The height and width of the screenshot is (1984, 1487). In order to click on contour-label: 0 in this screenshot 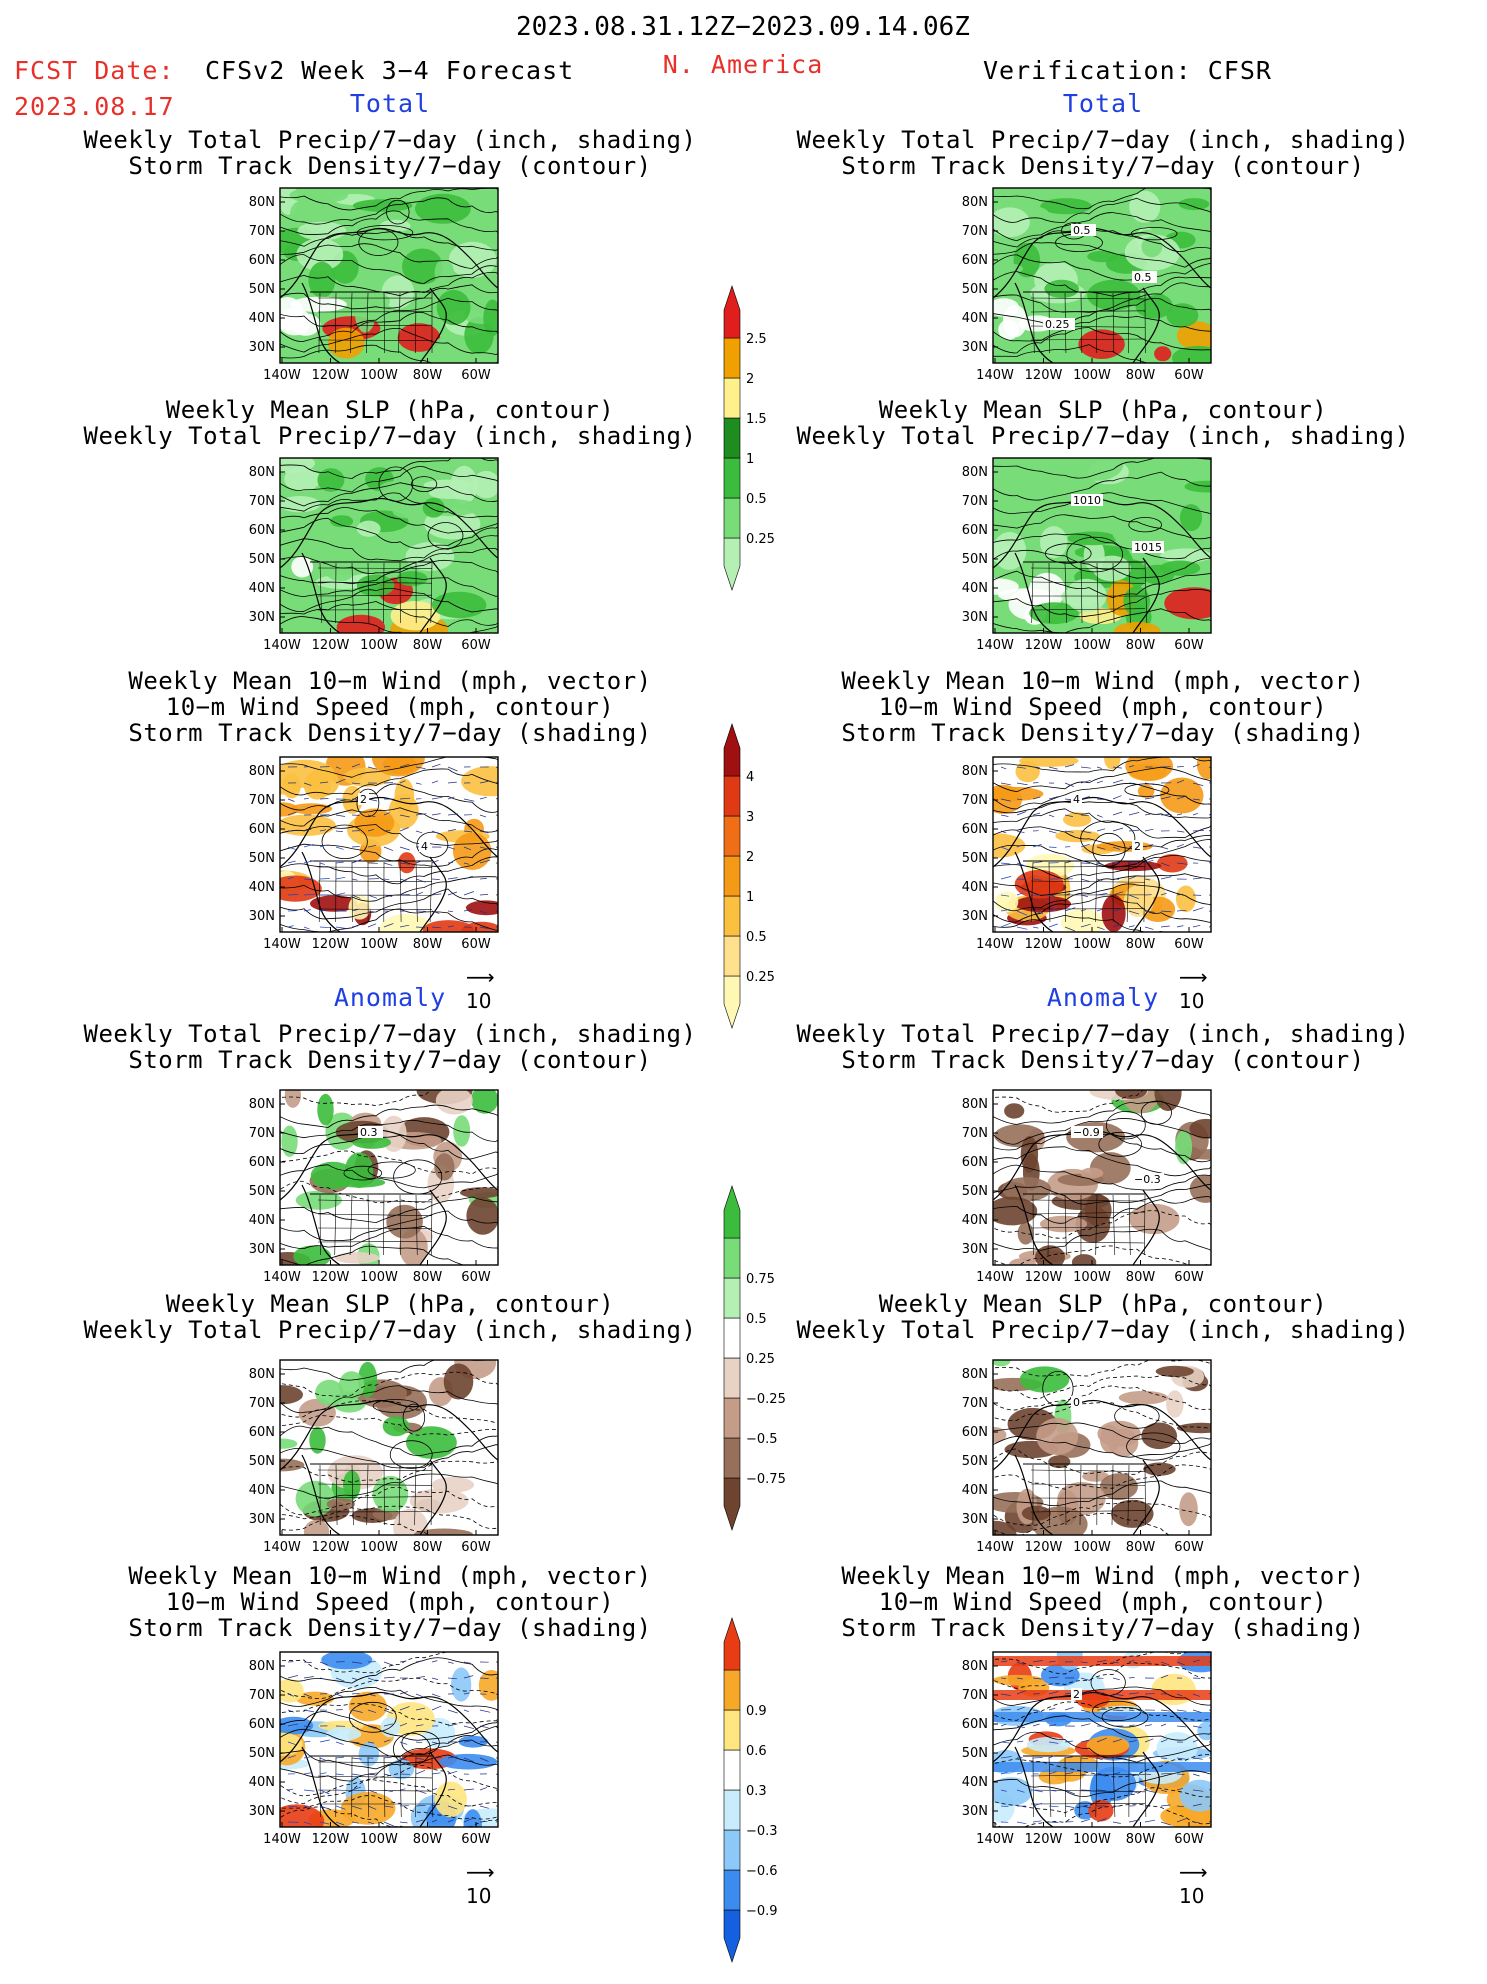, I will do `click(1076, 1402)`.